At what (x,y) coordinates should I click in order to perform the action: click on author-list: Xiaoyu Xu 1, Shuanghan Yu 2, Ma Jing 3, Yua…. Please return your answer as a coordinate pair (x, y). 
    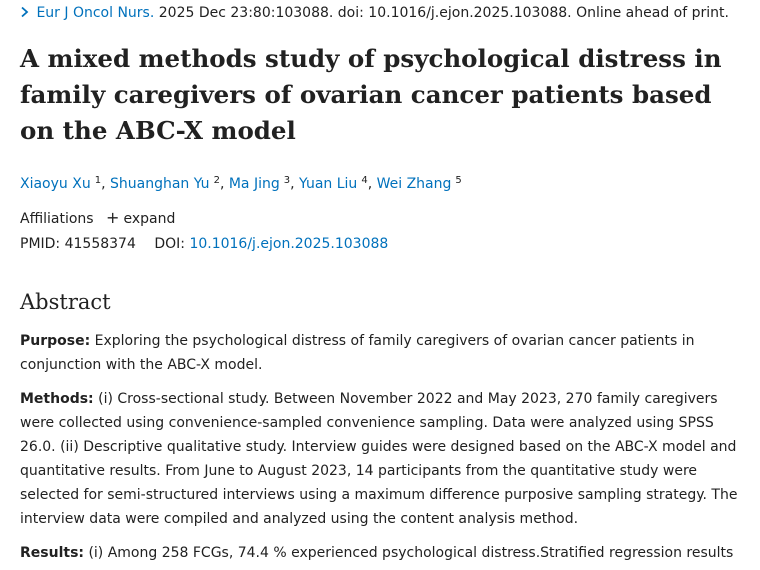
    Looking at the image, I should click on (241, 182).